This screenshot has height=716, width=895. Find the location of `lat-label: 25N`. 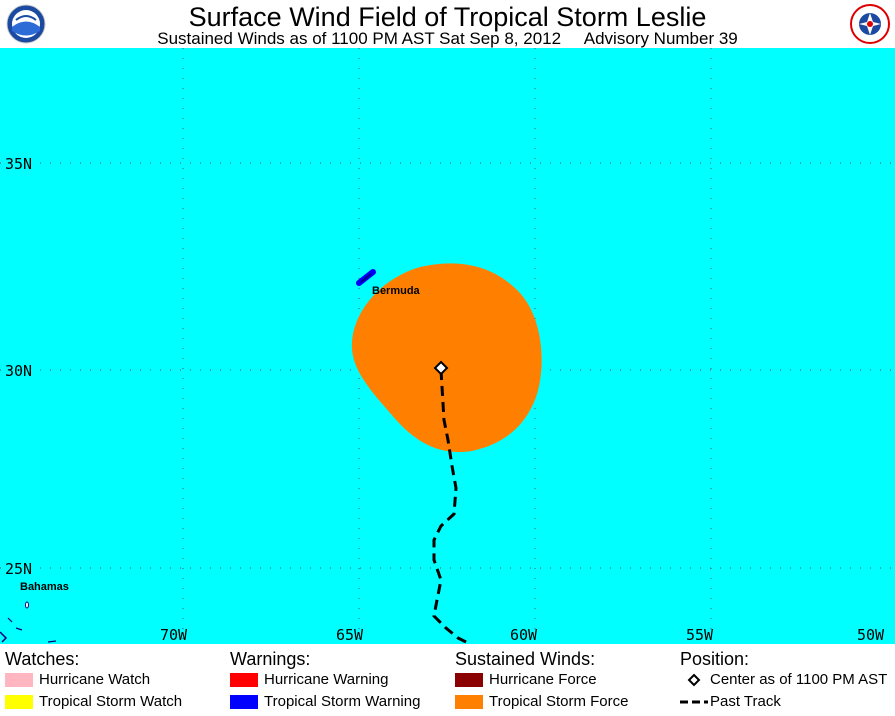

lat-label: 25N is located at coordinates (18, 569).